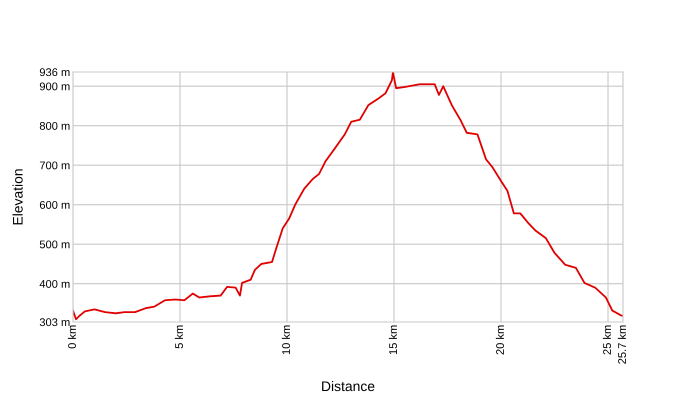  Describe the element at coordinates (392, 340) in the screenshot. I see `x-tick-label: 15 km` at that location.